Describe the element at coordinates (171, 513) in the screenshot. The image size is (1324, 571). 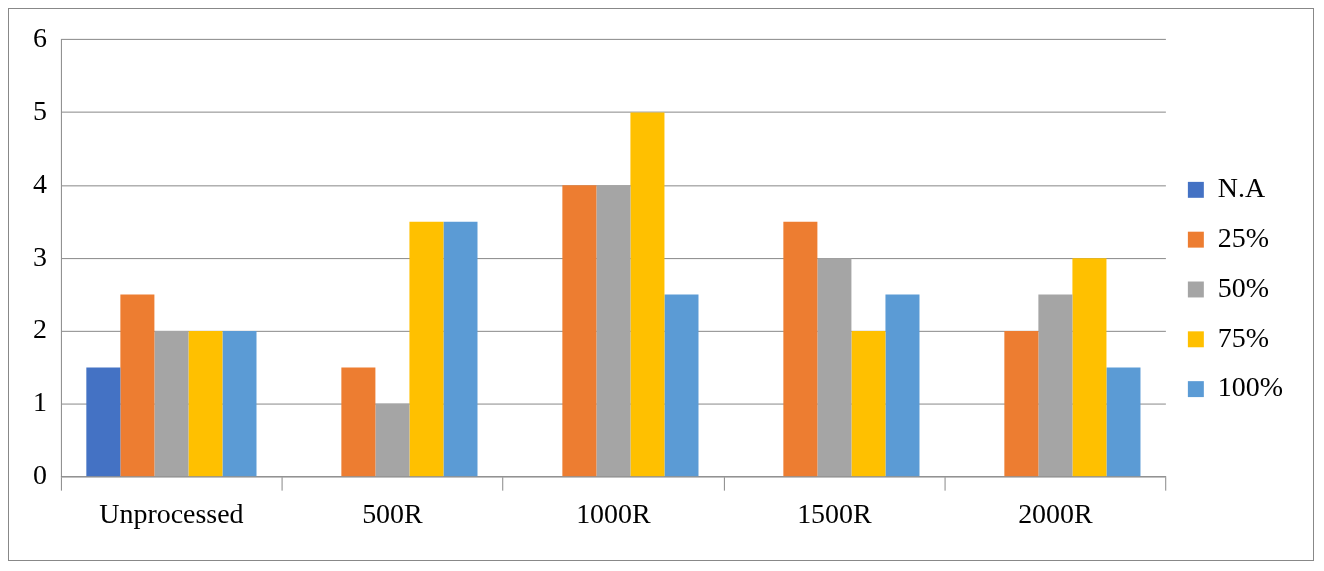
I see `x-tick-label: Unprocessed` at that location.